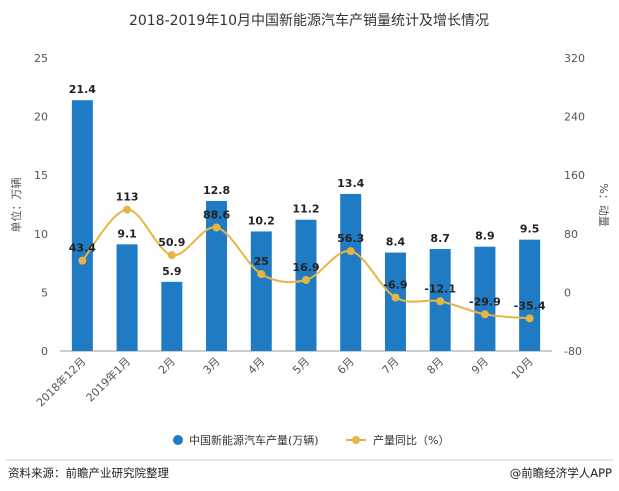 This screenshot has width=619, height=491. Describe the element at coordinates (530, 229) in the screenshot. I see `bar-value-label: 9.5` at that location.